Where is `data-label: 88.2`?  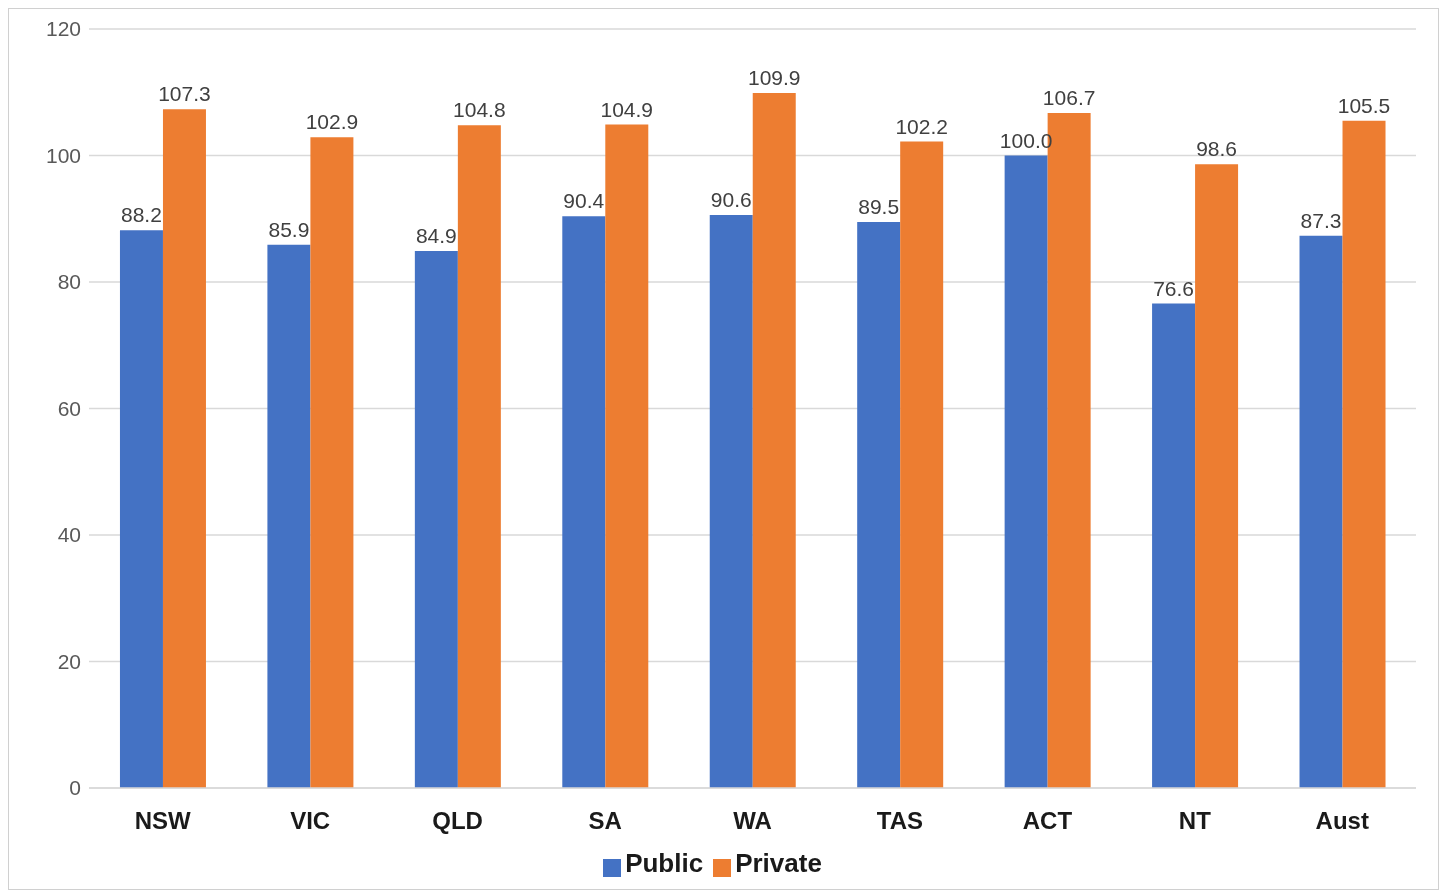 data-label: 88.2 is located at coordinates (141, 215).